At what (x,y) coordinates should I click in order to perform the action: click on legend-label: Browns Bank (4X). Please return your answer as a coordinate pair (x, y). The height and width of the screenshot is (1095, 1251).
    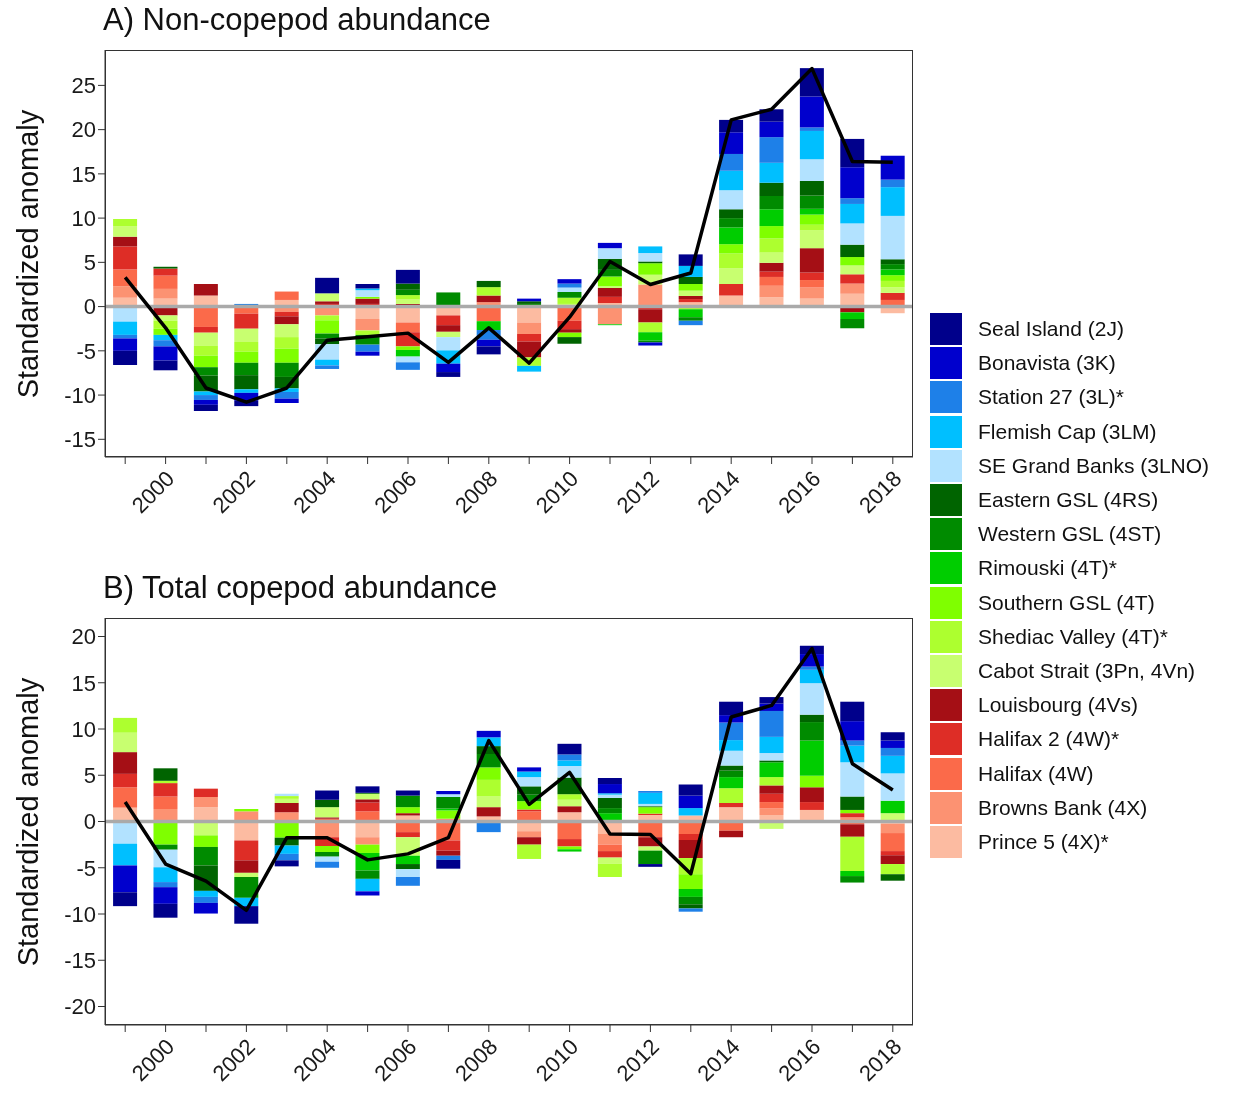
    Looking at the image, I should click on (1063, 807).